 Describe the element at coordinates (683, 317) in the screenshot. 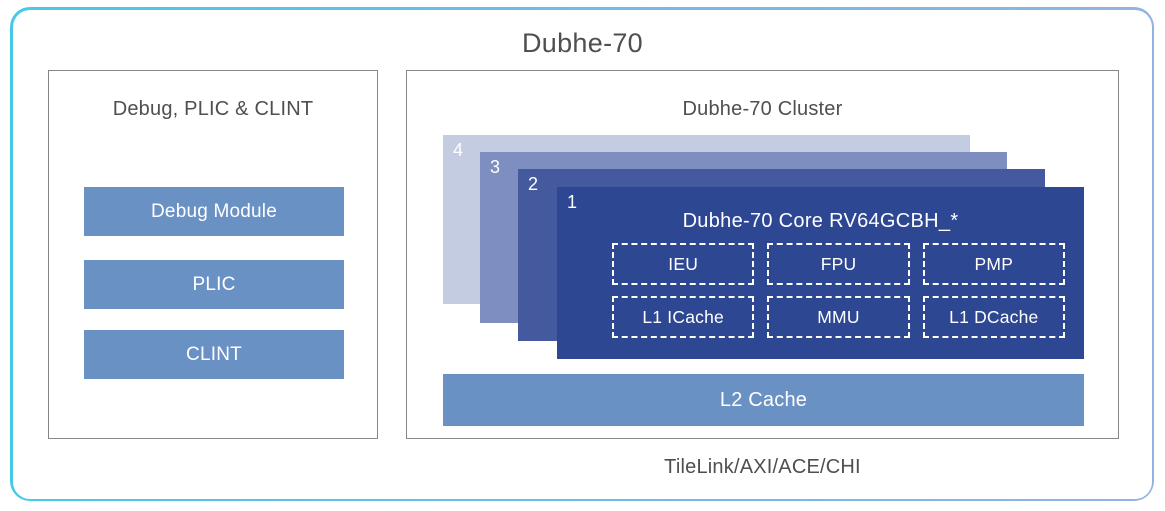

I see `unit-l1-icache: L1 ICache` at that location.